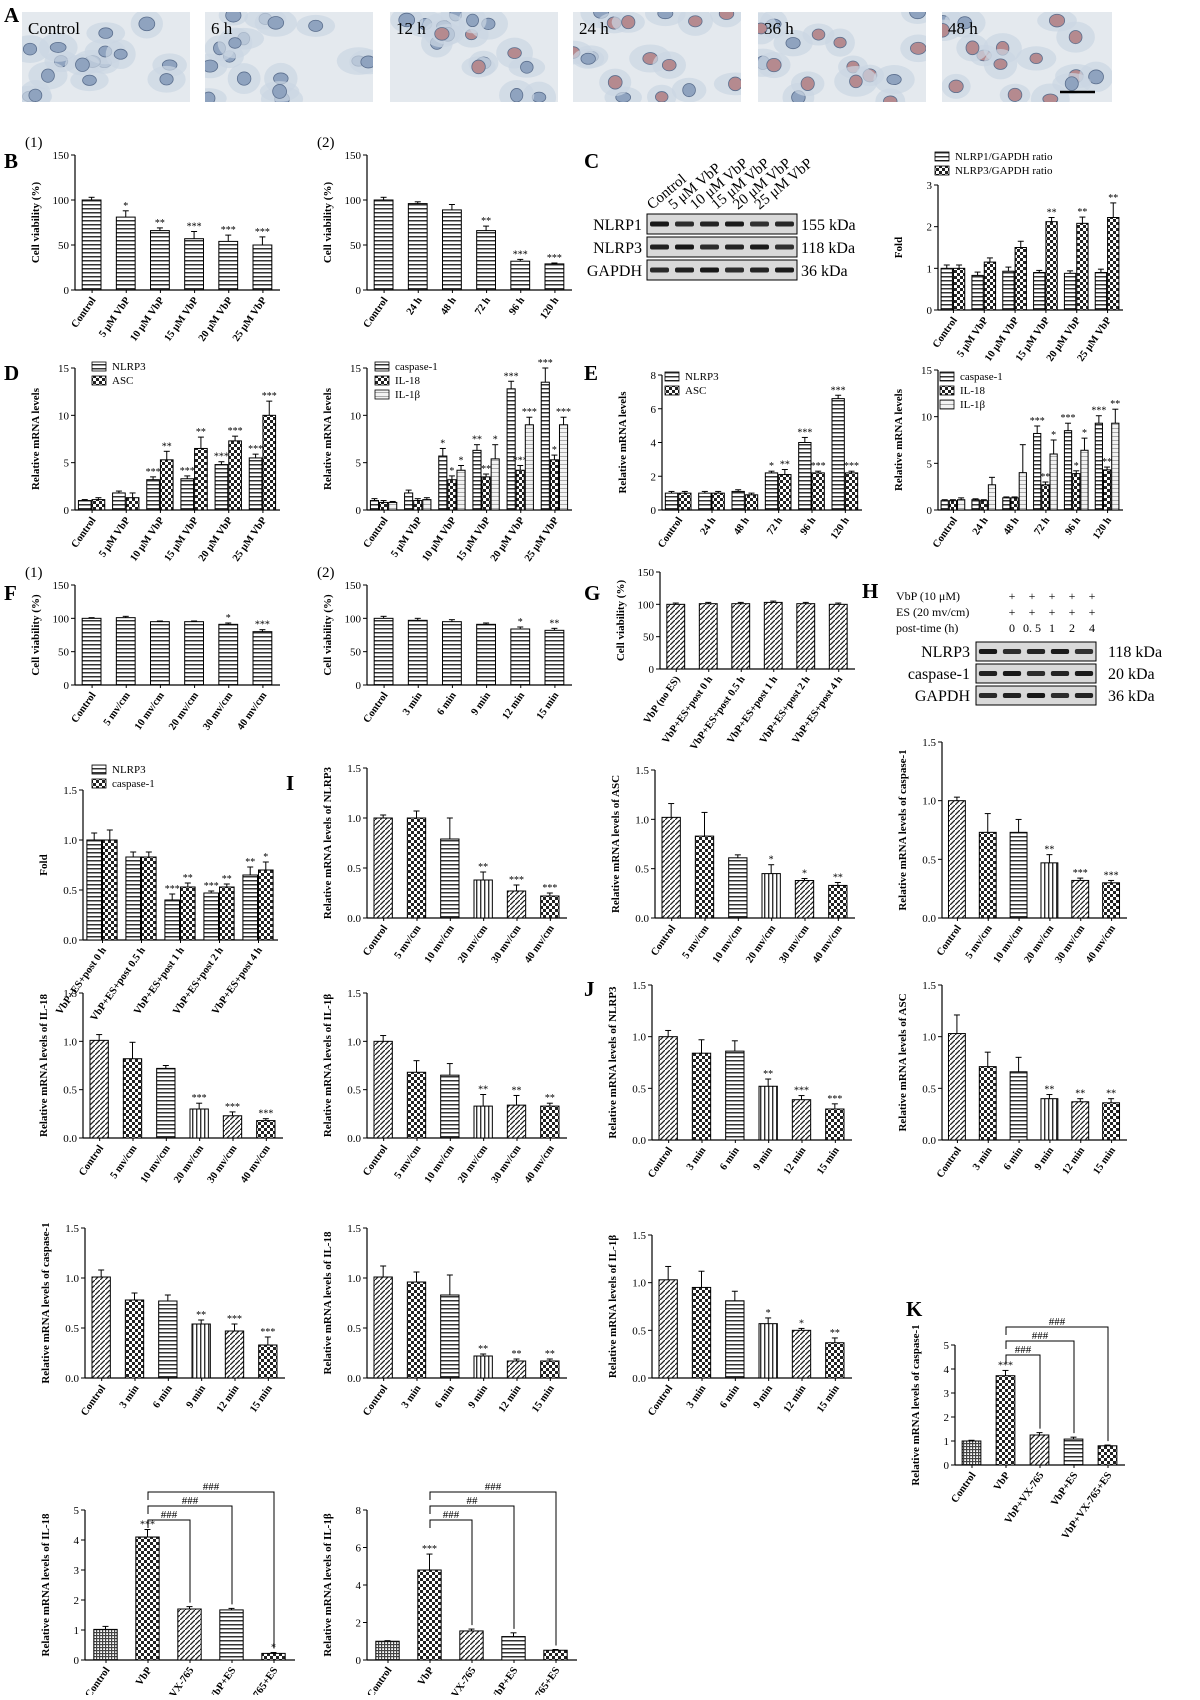  Describe the element at coordinates (474, 539) in the screenshot. I see `x-tick-label: 15 μM VbP` at that location.